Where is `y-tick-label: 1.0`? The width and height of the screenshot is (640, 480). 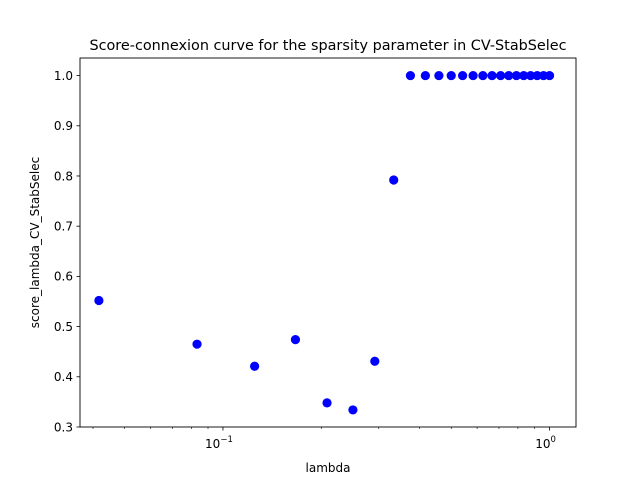
y-tick-label: 1.0 is located at coordinates (63, 76).